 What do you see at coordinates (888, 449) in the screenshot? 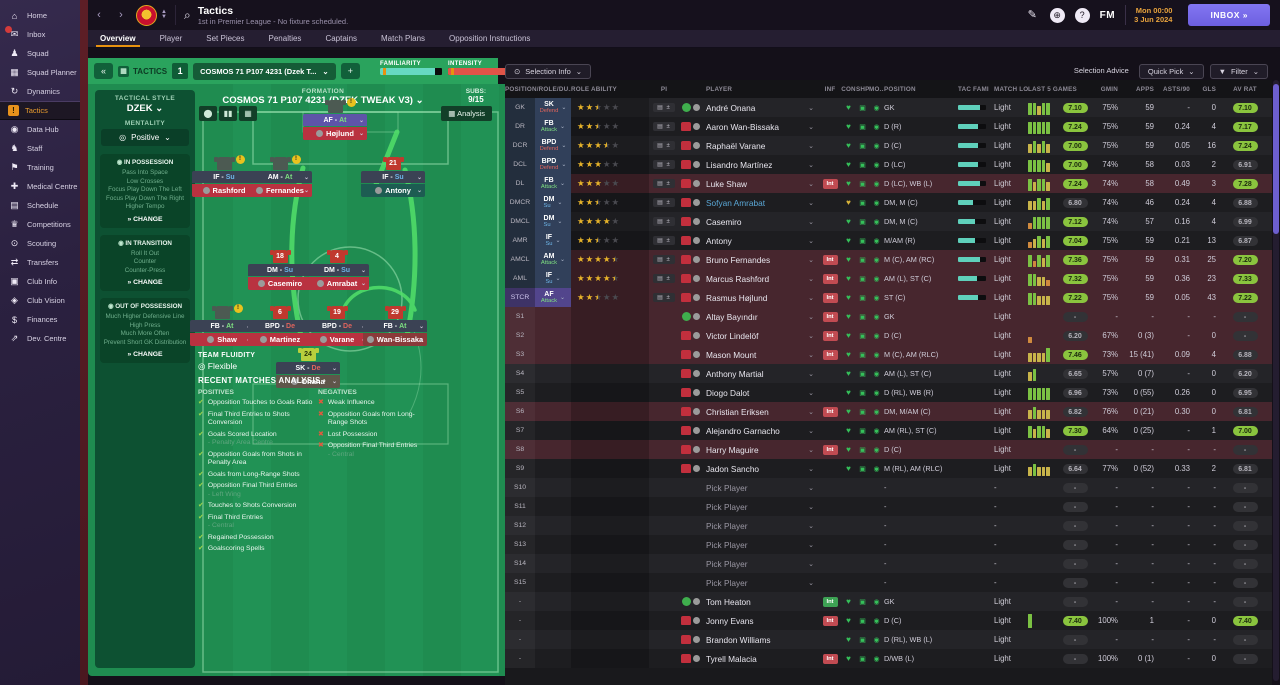
I see `squad-row: S8 Harry Maguire ⌄ Int ♥ ▣ ◉ D (C) Light - - - - - -` at bounding box center [888, 449].